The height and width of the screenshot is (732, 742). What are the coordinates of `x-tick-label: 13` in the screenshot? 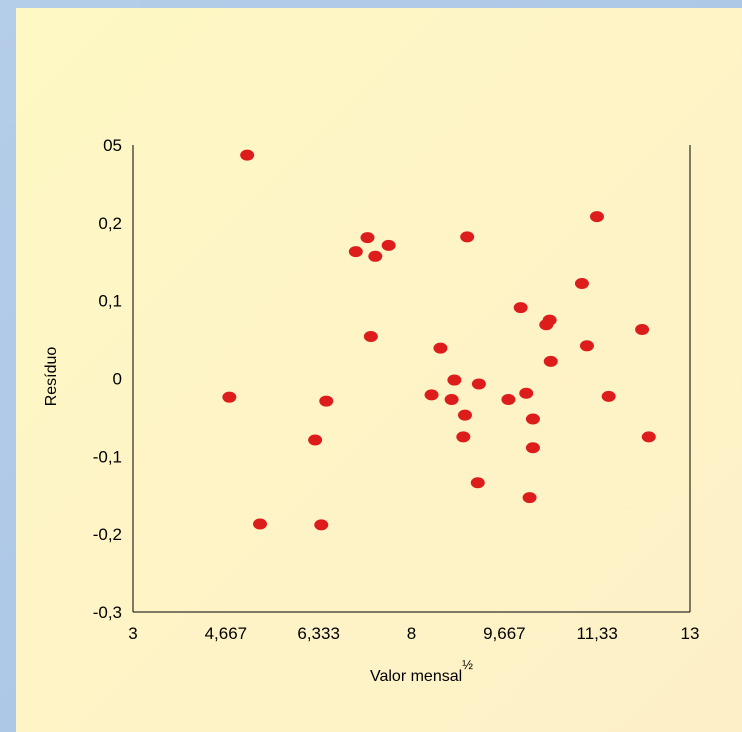 It's located at (690, 633).